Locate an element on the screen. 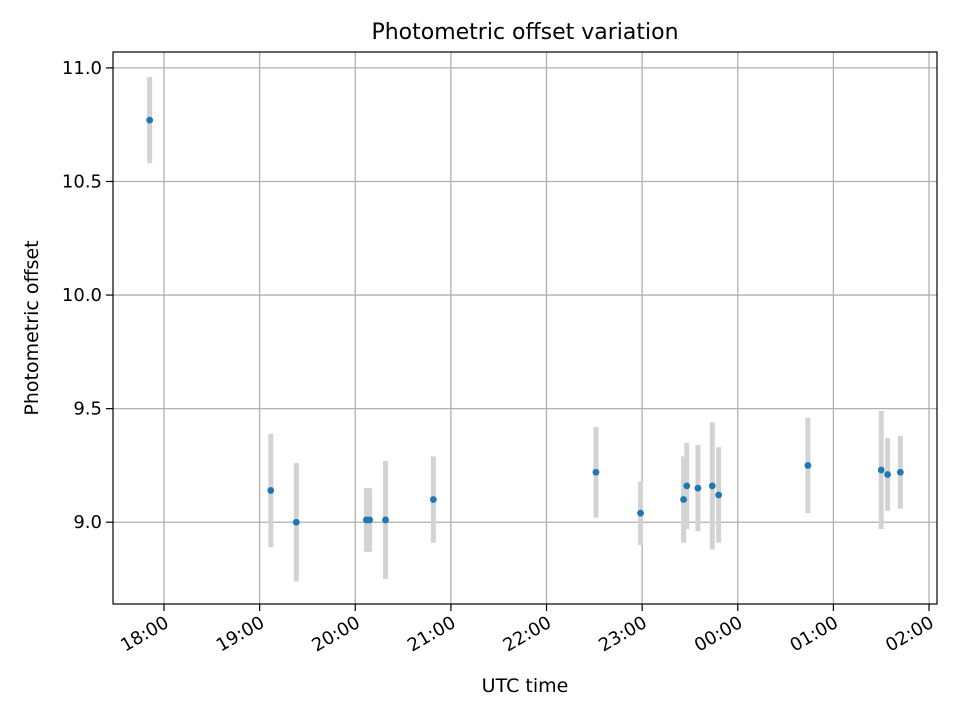  y-tick-label: 9.0 is located at coordinates (87, 522).